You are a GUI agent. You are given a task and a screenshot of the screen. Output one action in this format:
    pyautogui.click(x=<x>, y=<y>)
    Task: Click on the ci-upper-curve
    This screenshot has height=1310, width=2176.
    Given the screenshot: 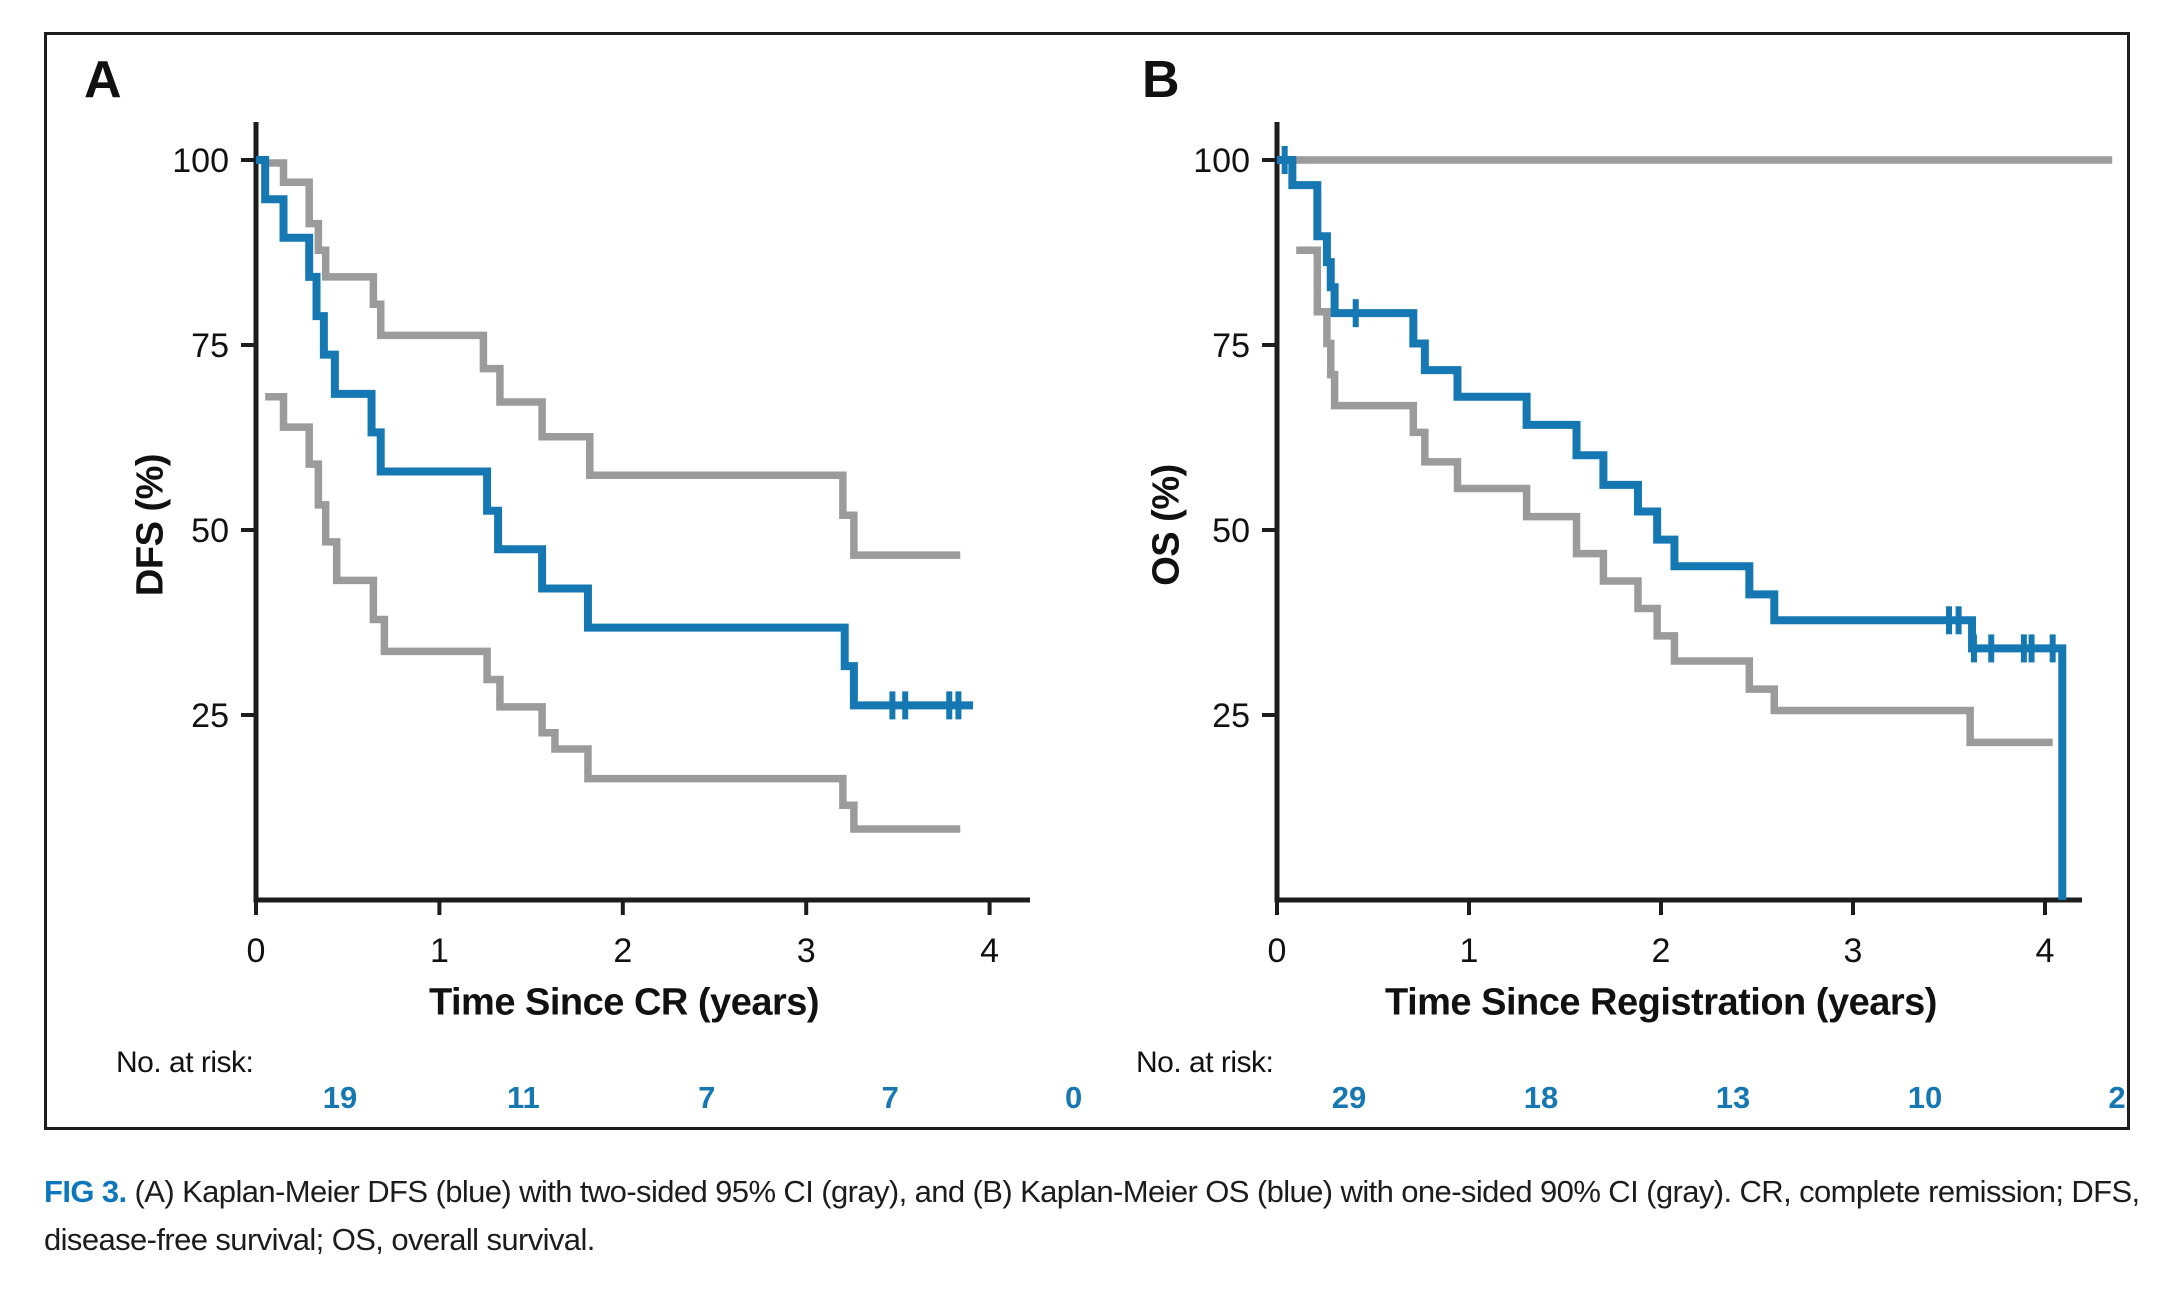 What is the action you would take?
    pyautogui.click(x=613, y=359)
    